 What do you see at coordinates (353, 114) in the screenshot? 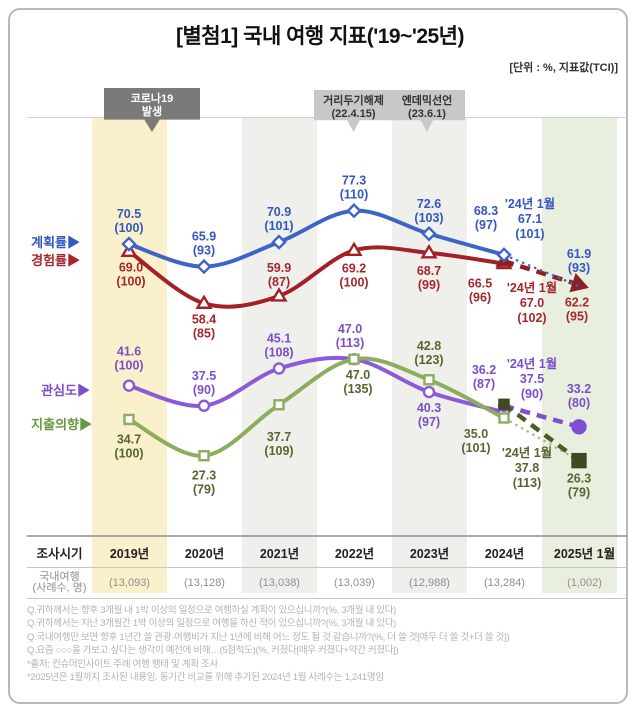
I see `event-label: (22.4.15)` at bounding box center [353, 114].